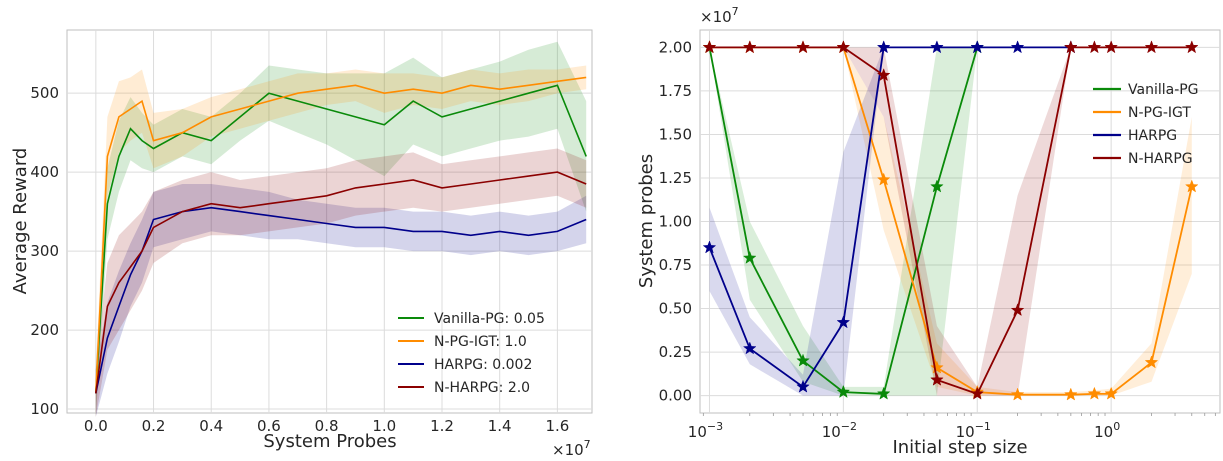 This screenshot has height=461, width=1223. What do you see at coordinates (483, 365) in the screenshot?
I see `left-legend-label: HARPG: 0.002` at bounding box center [483, 365].